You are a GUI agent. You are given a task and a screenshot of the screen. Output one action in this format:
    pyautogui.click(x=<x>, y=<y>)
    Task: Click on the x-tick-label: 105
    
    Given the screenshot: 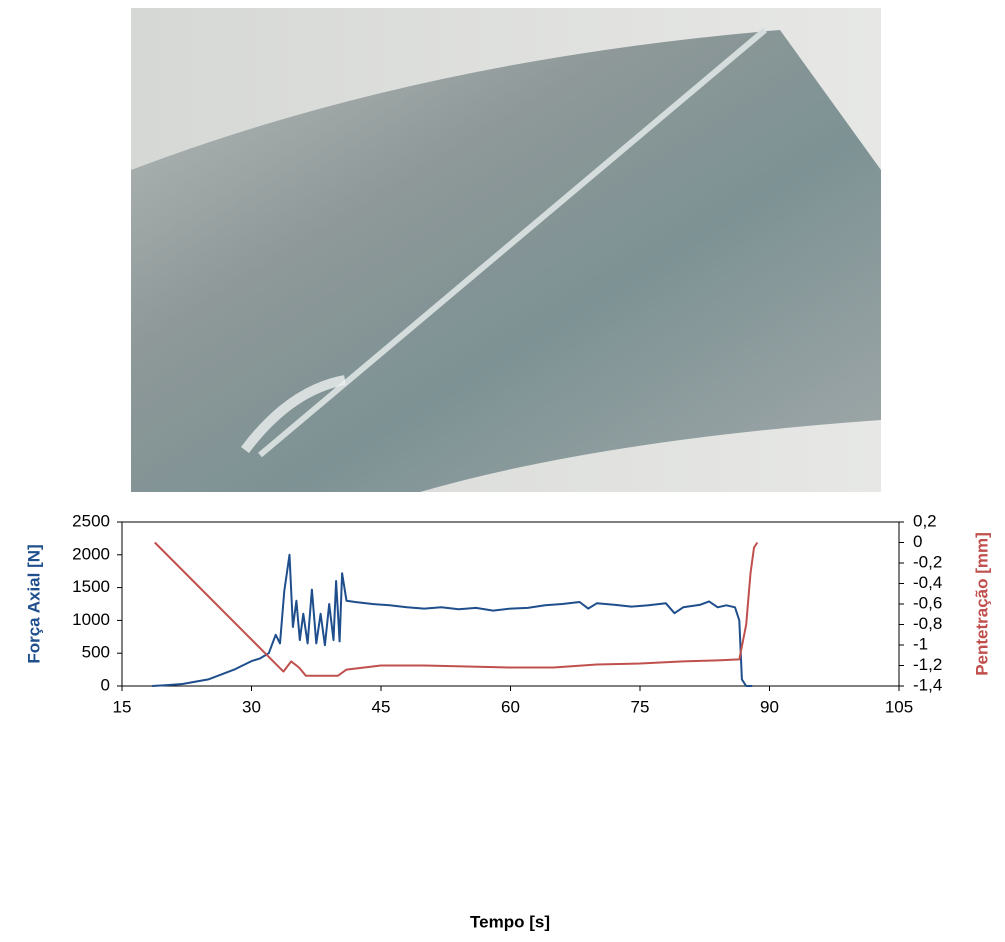 What is the action you would take?
    pyautogui.click(x=899, y=706)
    